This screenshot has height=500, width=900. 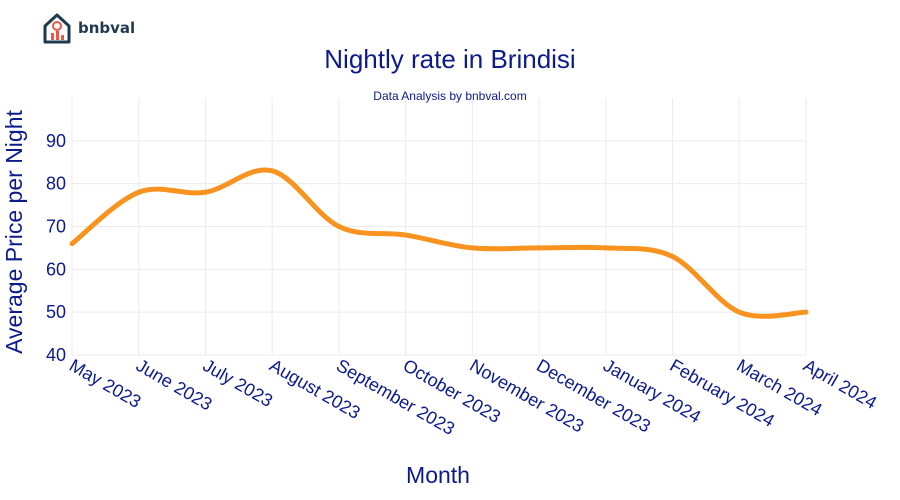 I want to click on x-tick-label: June 2023, so click(x=174, y=384).